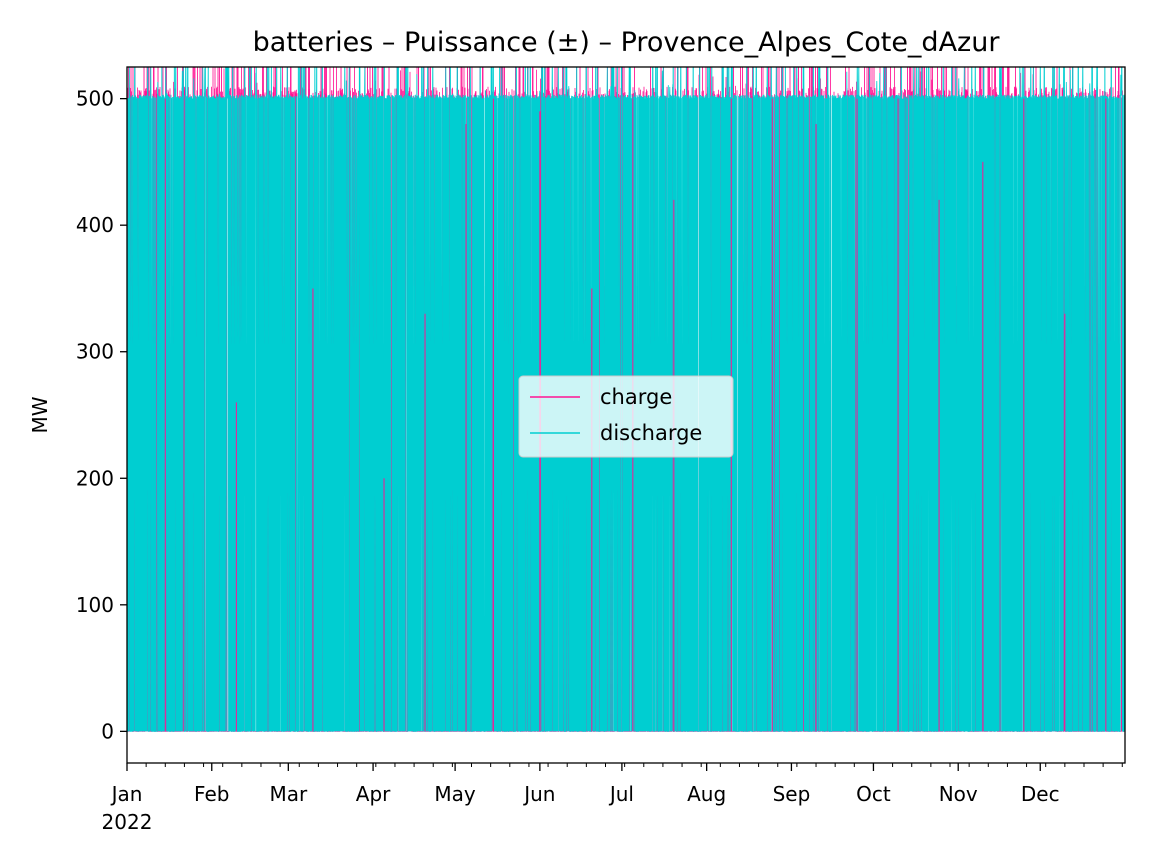  What do you see at coordinates (373, 794) in the screenshot?
I see `x-tick-label: Apr` at bounding box center [373, 794].